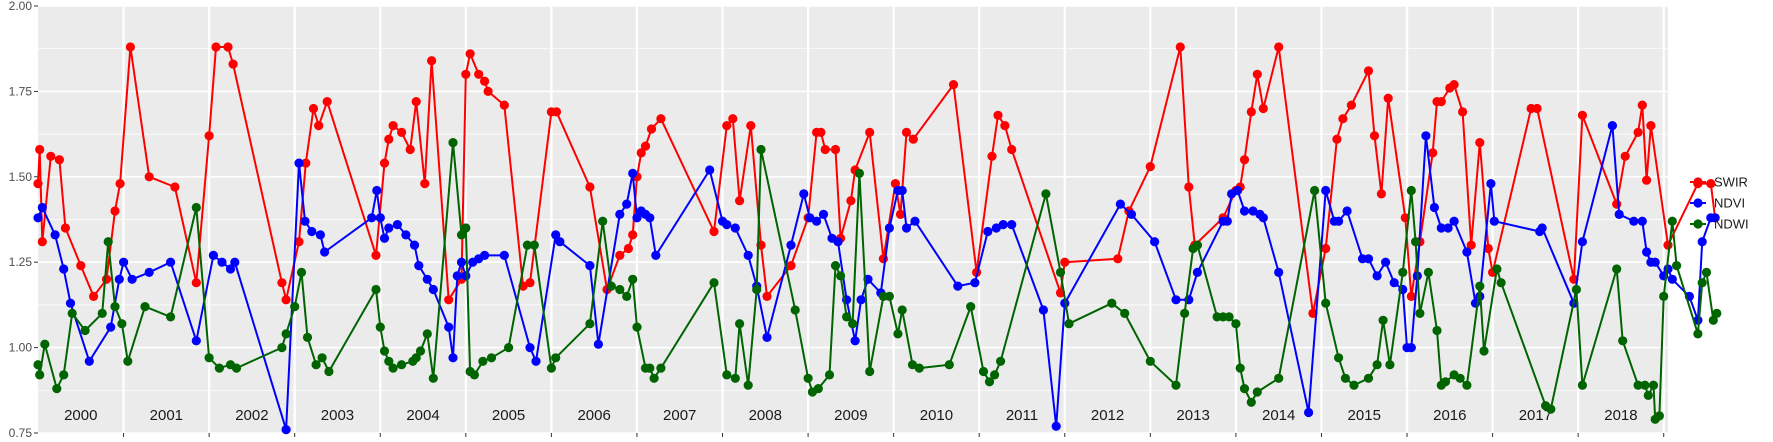 The width and height of the screenshot is (1773, 442). What do you see at coordinates (21, 262) in the screenshot?
I see `y-tick-label: 1.25` at bounding box center [21, 262].